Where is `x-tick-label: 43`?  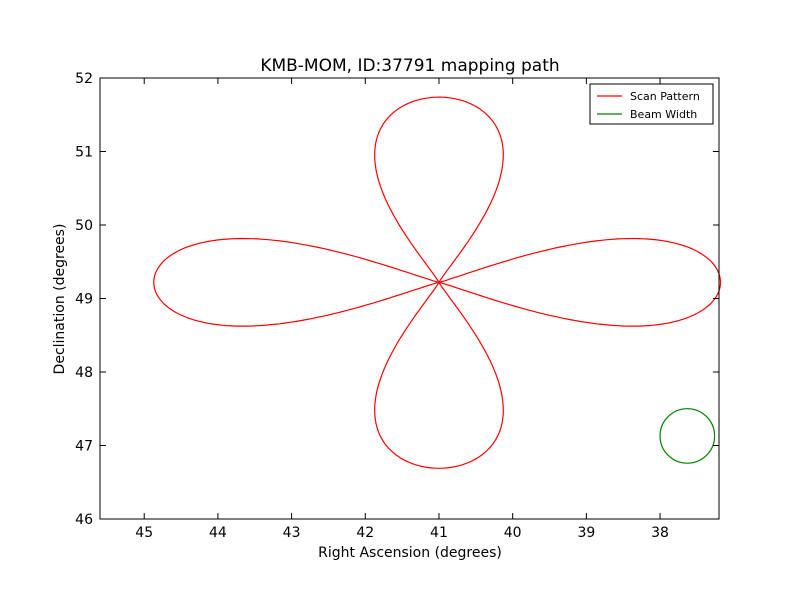 x-tick-label: 43 is located at coordinates (292, 533).